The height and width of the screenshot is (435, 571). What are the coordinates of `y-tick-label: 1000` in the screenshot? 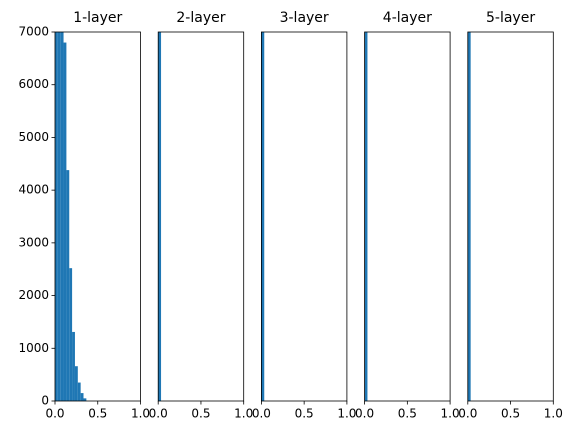 It's located at (33, 348).